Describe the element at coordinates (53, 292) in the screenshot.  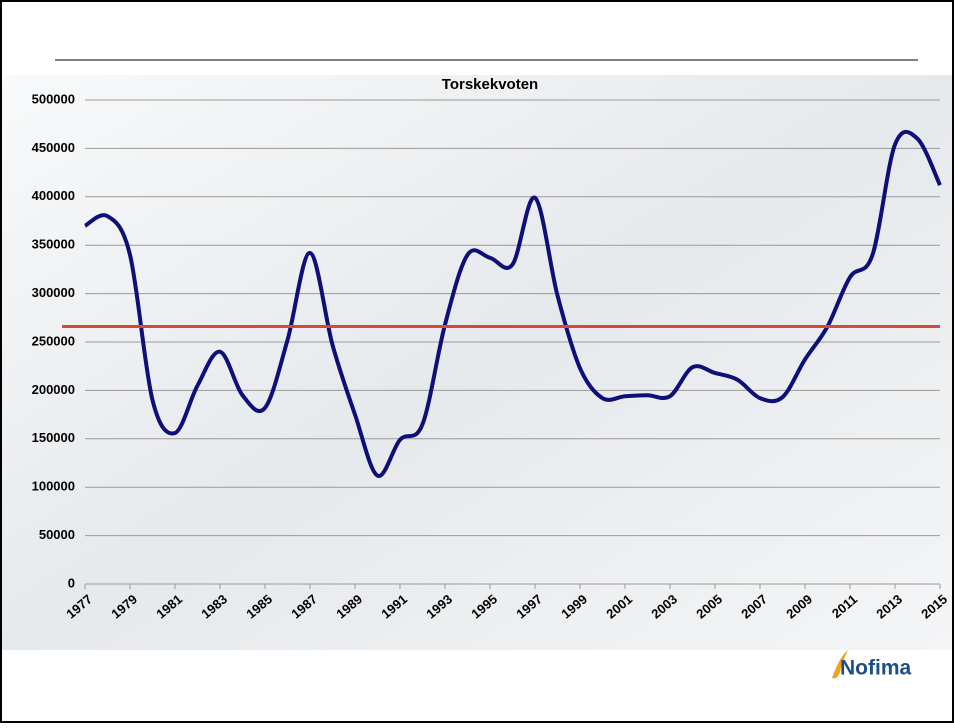
I see `y-tick-label: 300000` at that location.